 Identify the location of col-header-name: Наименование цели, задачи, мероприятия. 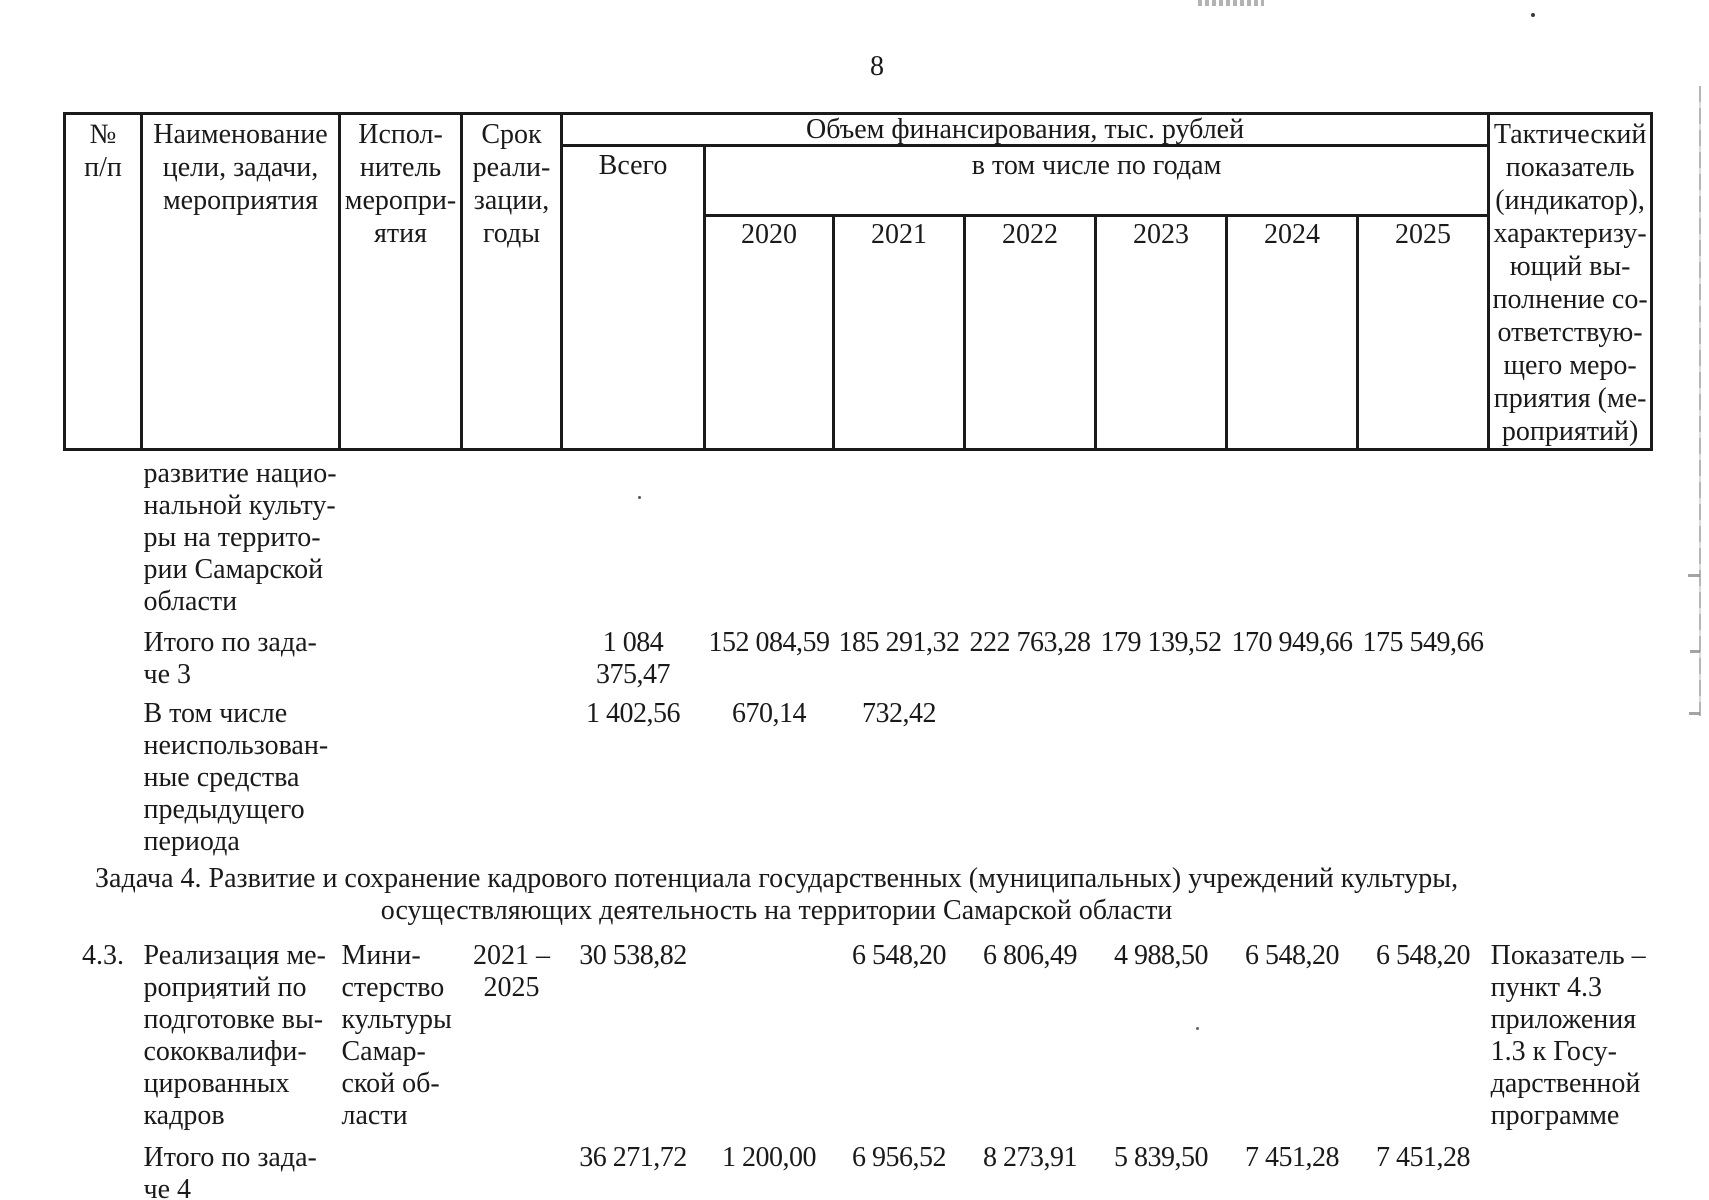
(240, 281).